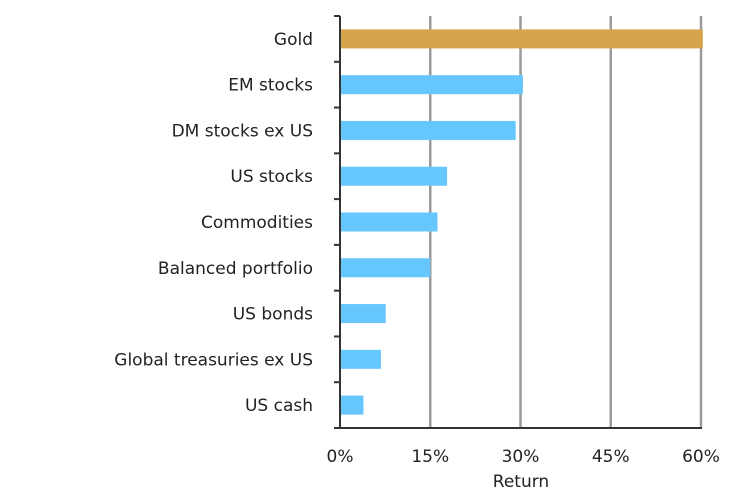 This screenshot has width=750, height=504. Describe the element at coordinates (428, 130) in the screenshot. I see `bar-dm-stocks-ex-us` at that location.